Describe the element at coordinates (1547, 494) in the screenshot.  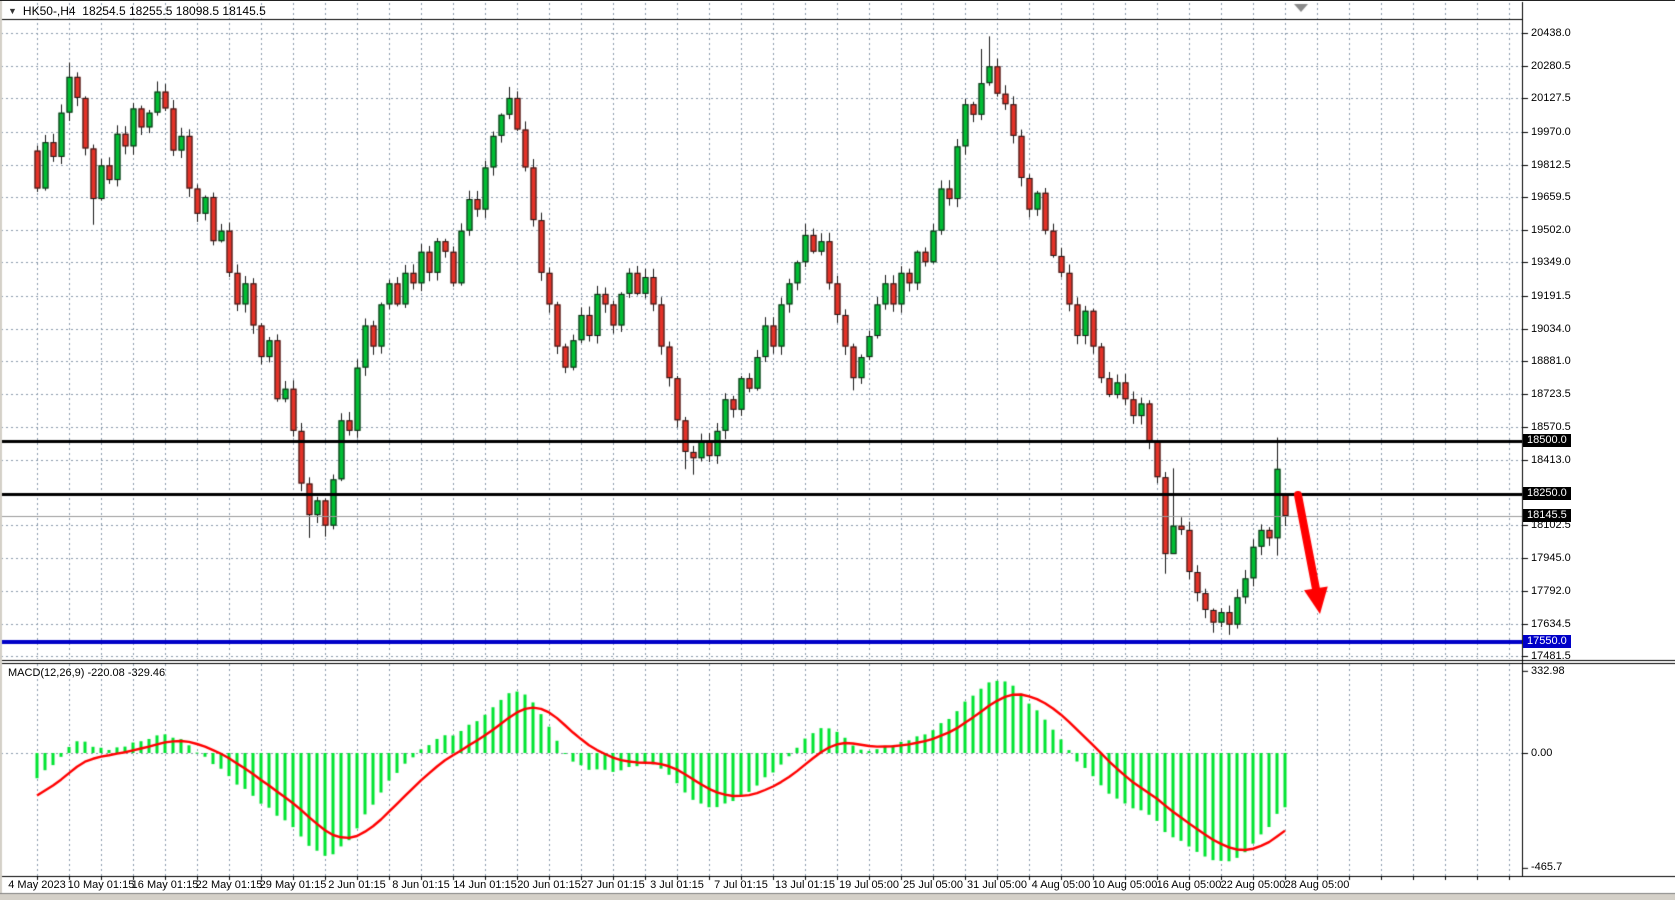
I see `price-line-badge: 18250.0` at that location.